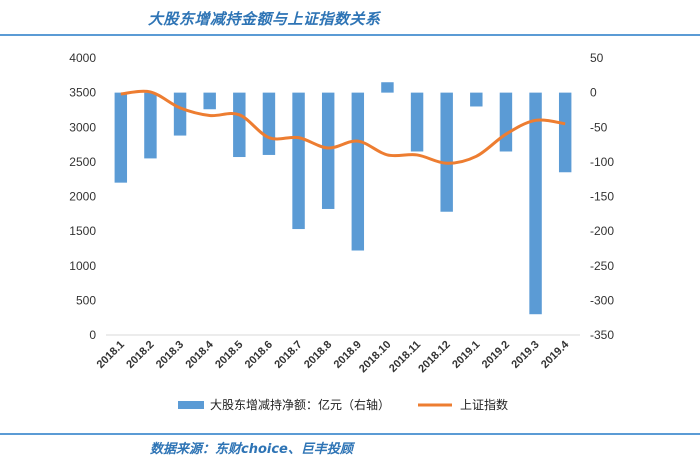 Image resolution: width=700 pixels, height=463 pixels. Describe the element at coordinates (318, 355) in the screenshot. I see `x-tick-label: 2018.8` at that location.